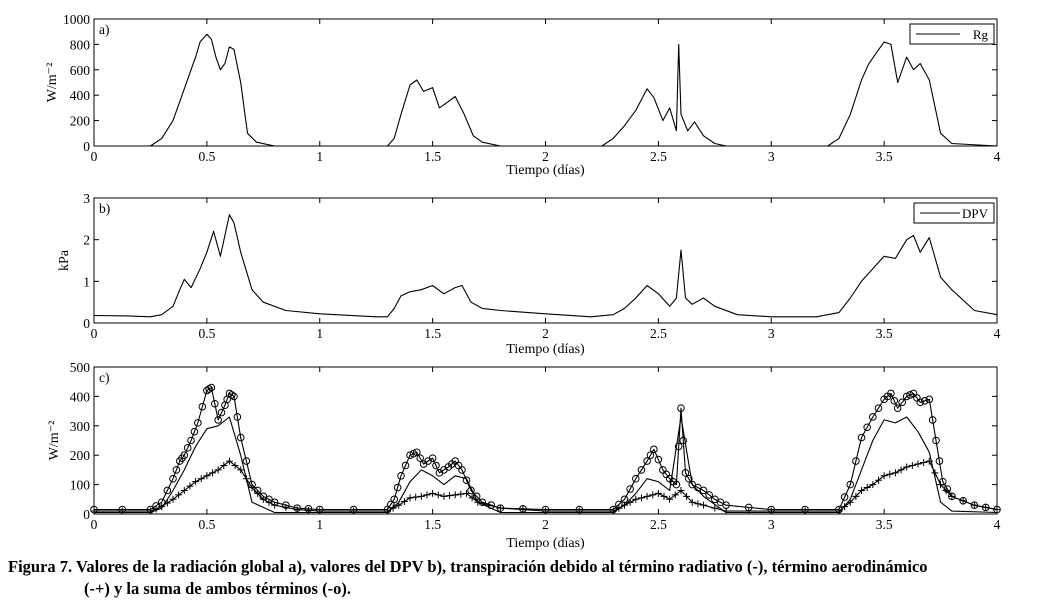 The image size is (1059, 613). Describe the element at coordinates (80, 485) in the screenshot. I see `y-tick-label: 100` at that location.